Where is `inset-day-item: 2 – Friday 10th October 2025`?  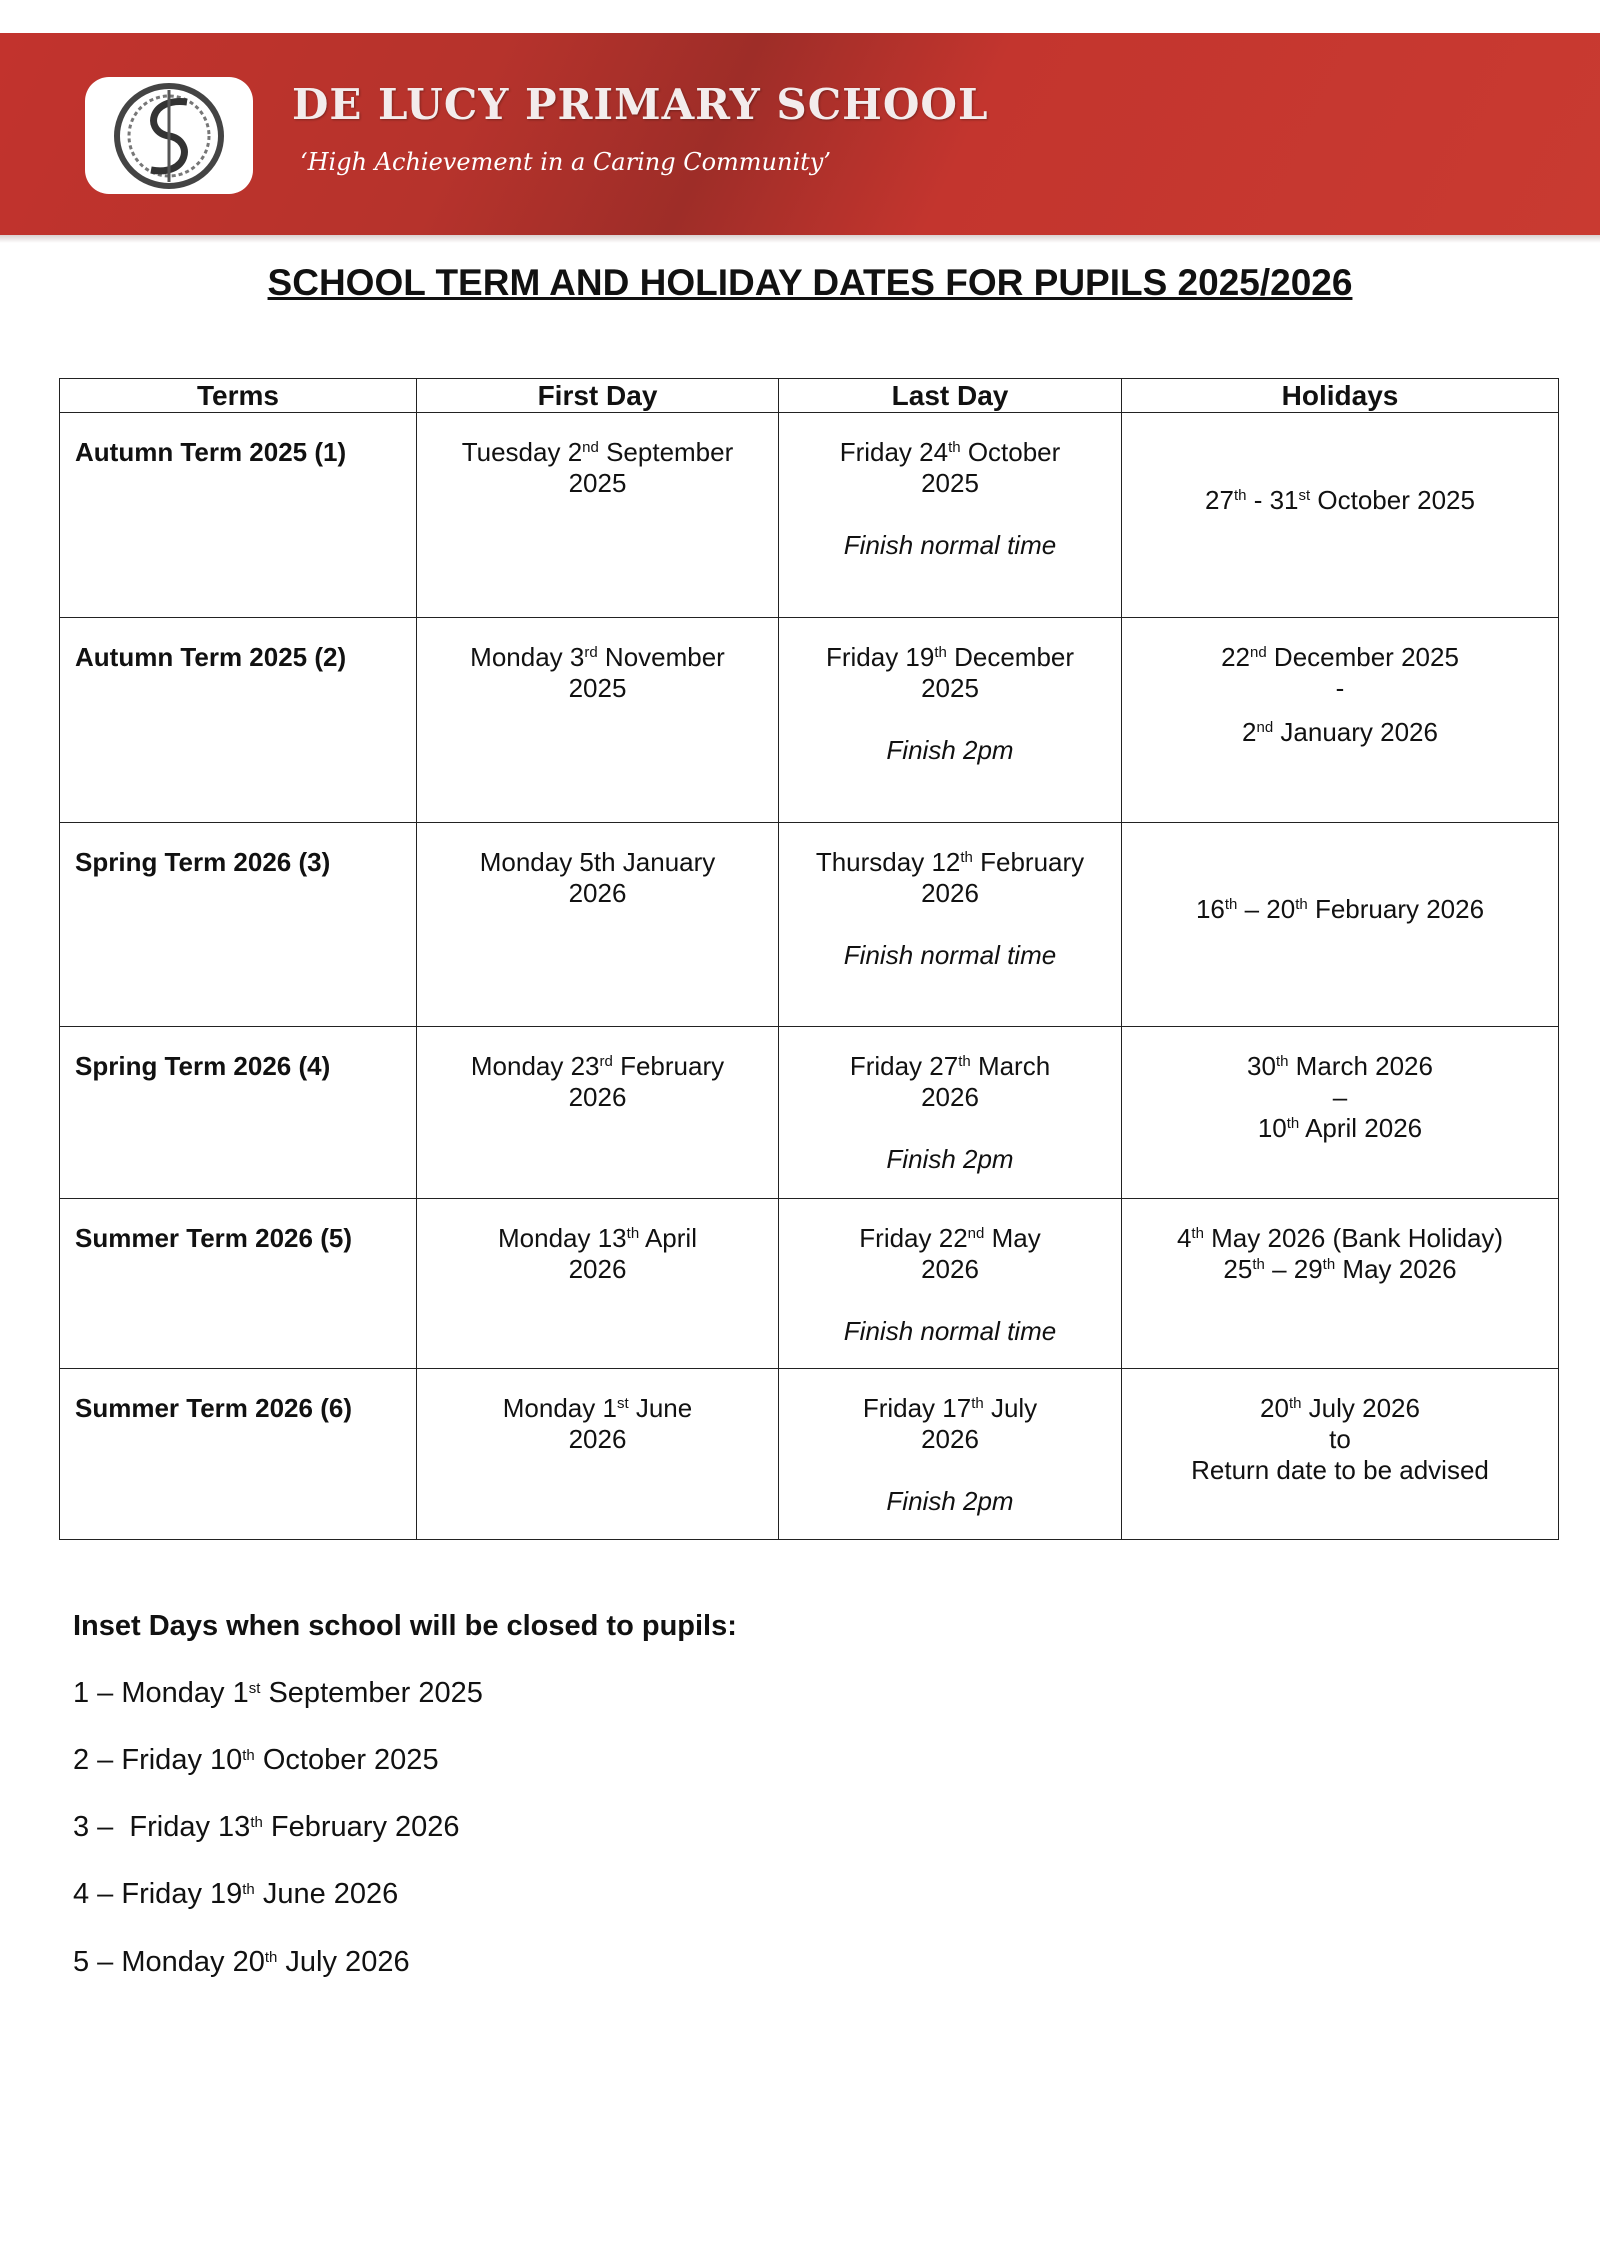 inset-day-item: 2 – Friday 10th October 2025 is located at coordinates (256, 1760).